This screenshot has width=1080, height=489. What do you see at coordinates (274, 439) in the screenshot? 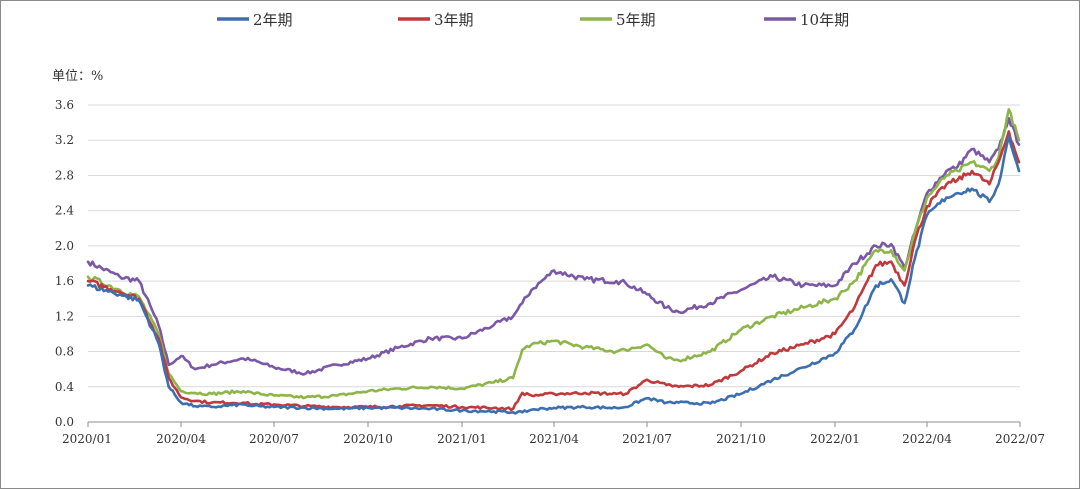
I see `x-tick-label: 2020/07` at bounding box center [274, 439].